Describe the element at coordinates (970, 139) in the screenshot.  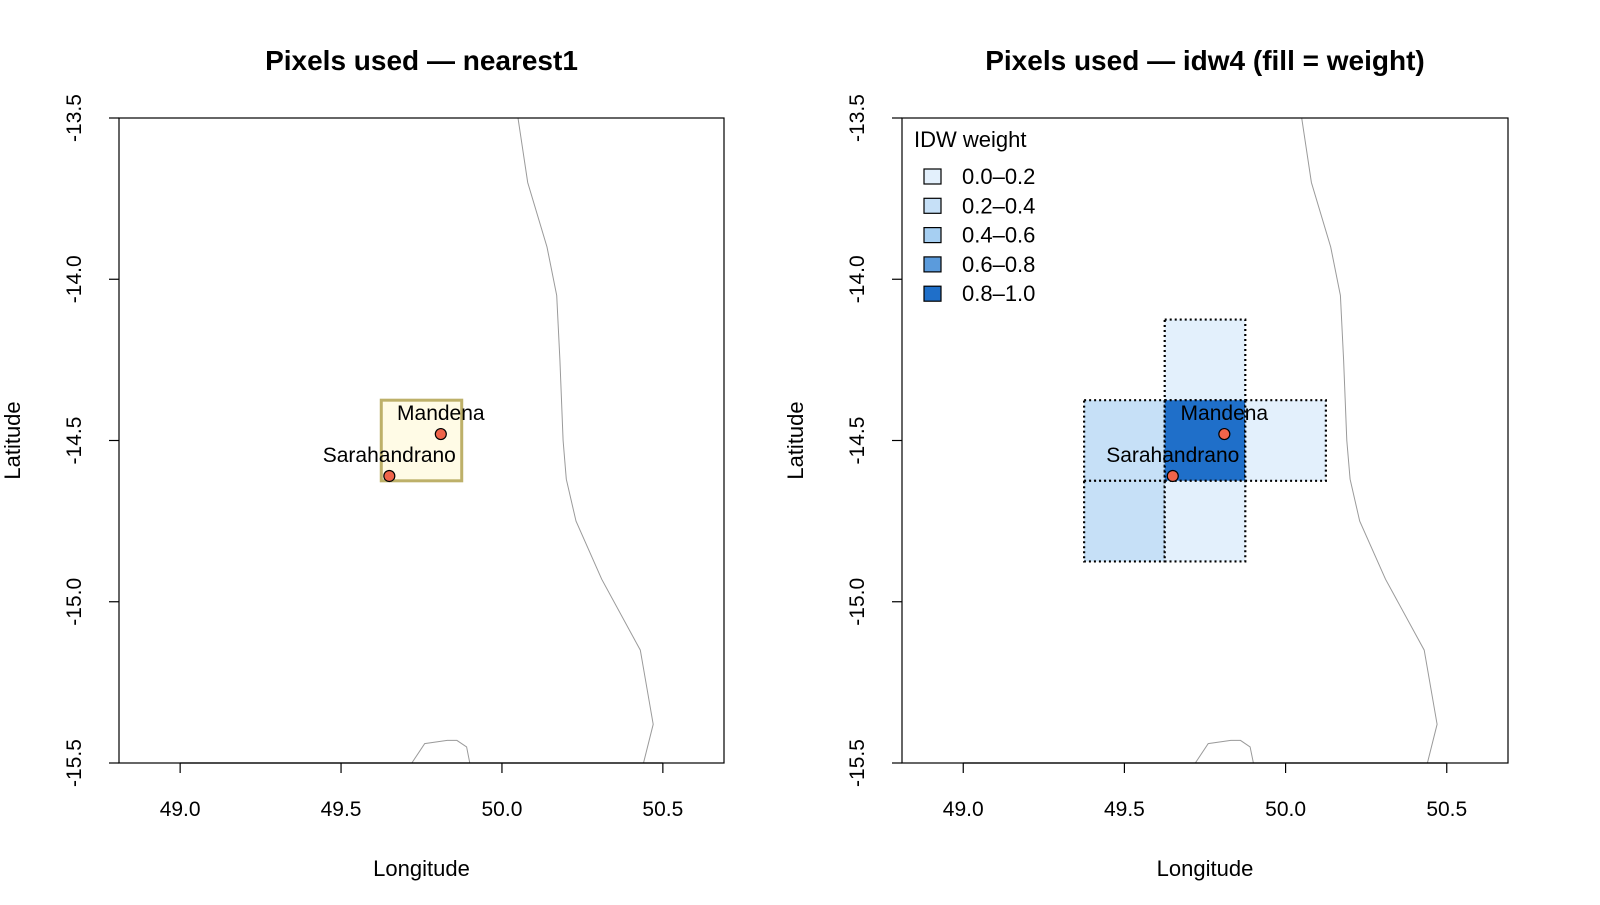
I see `legend-title: IDW weight` at that location.